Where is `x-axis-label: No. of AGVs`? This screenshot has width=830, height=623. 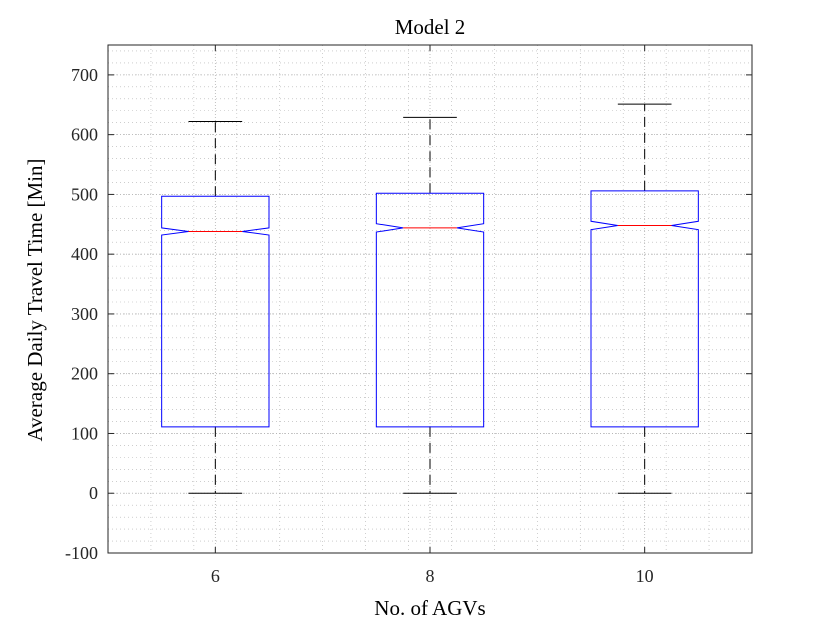
x-axis-label: No. of AGVs is located at coordinates (429, 608).